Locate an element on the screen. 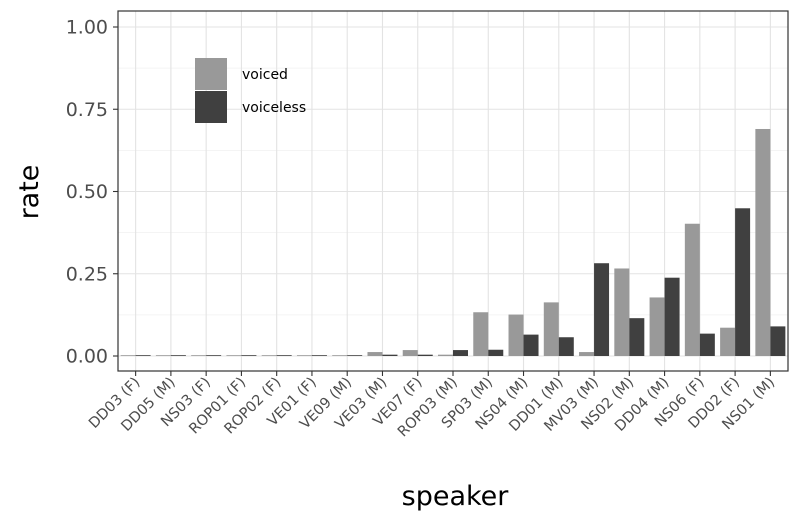  y-tick-label: 0.25 is located at coordinates (87, 274).